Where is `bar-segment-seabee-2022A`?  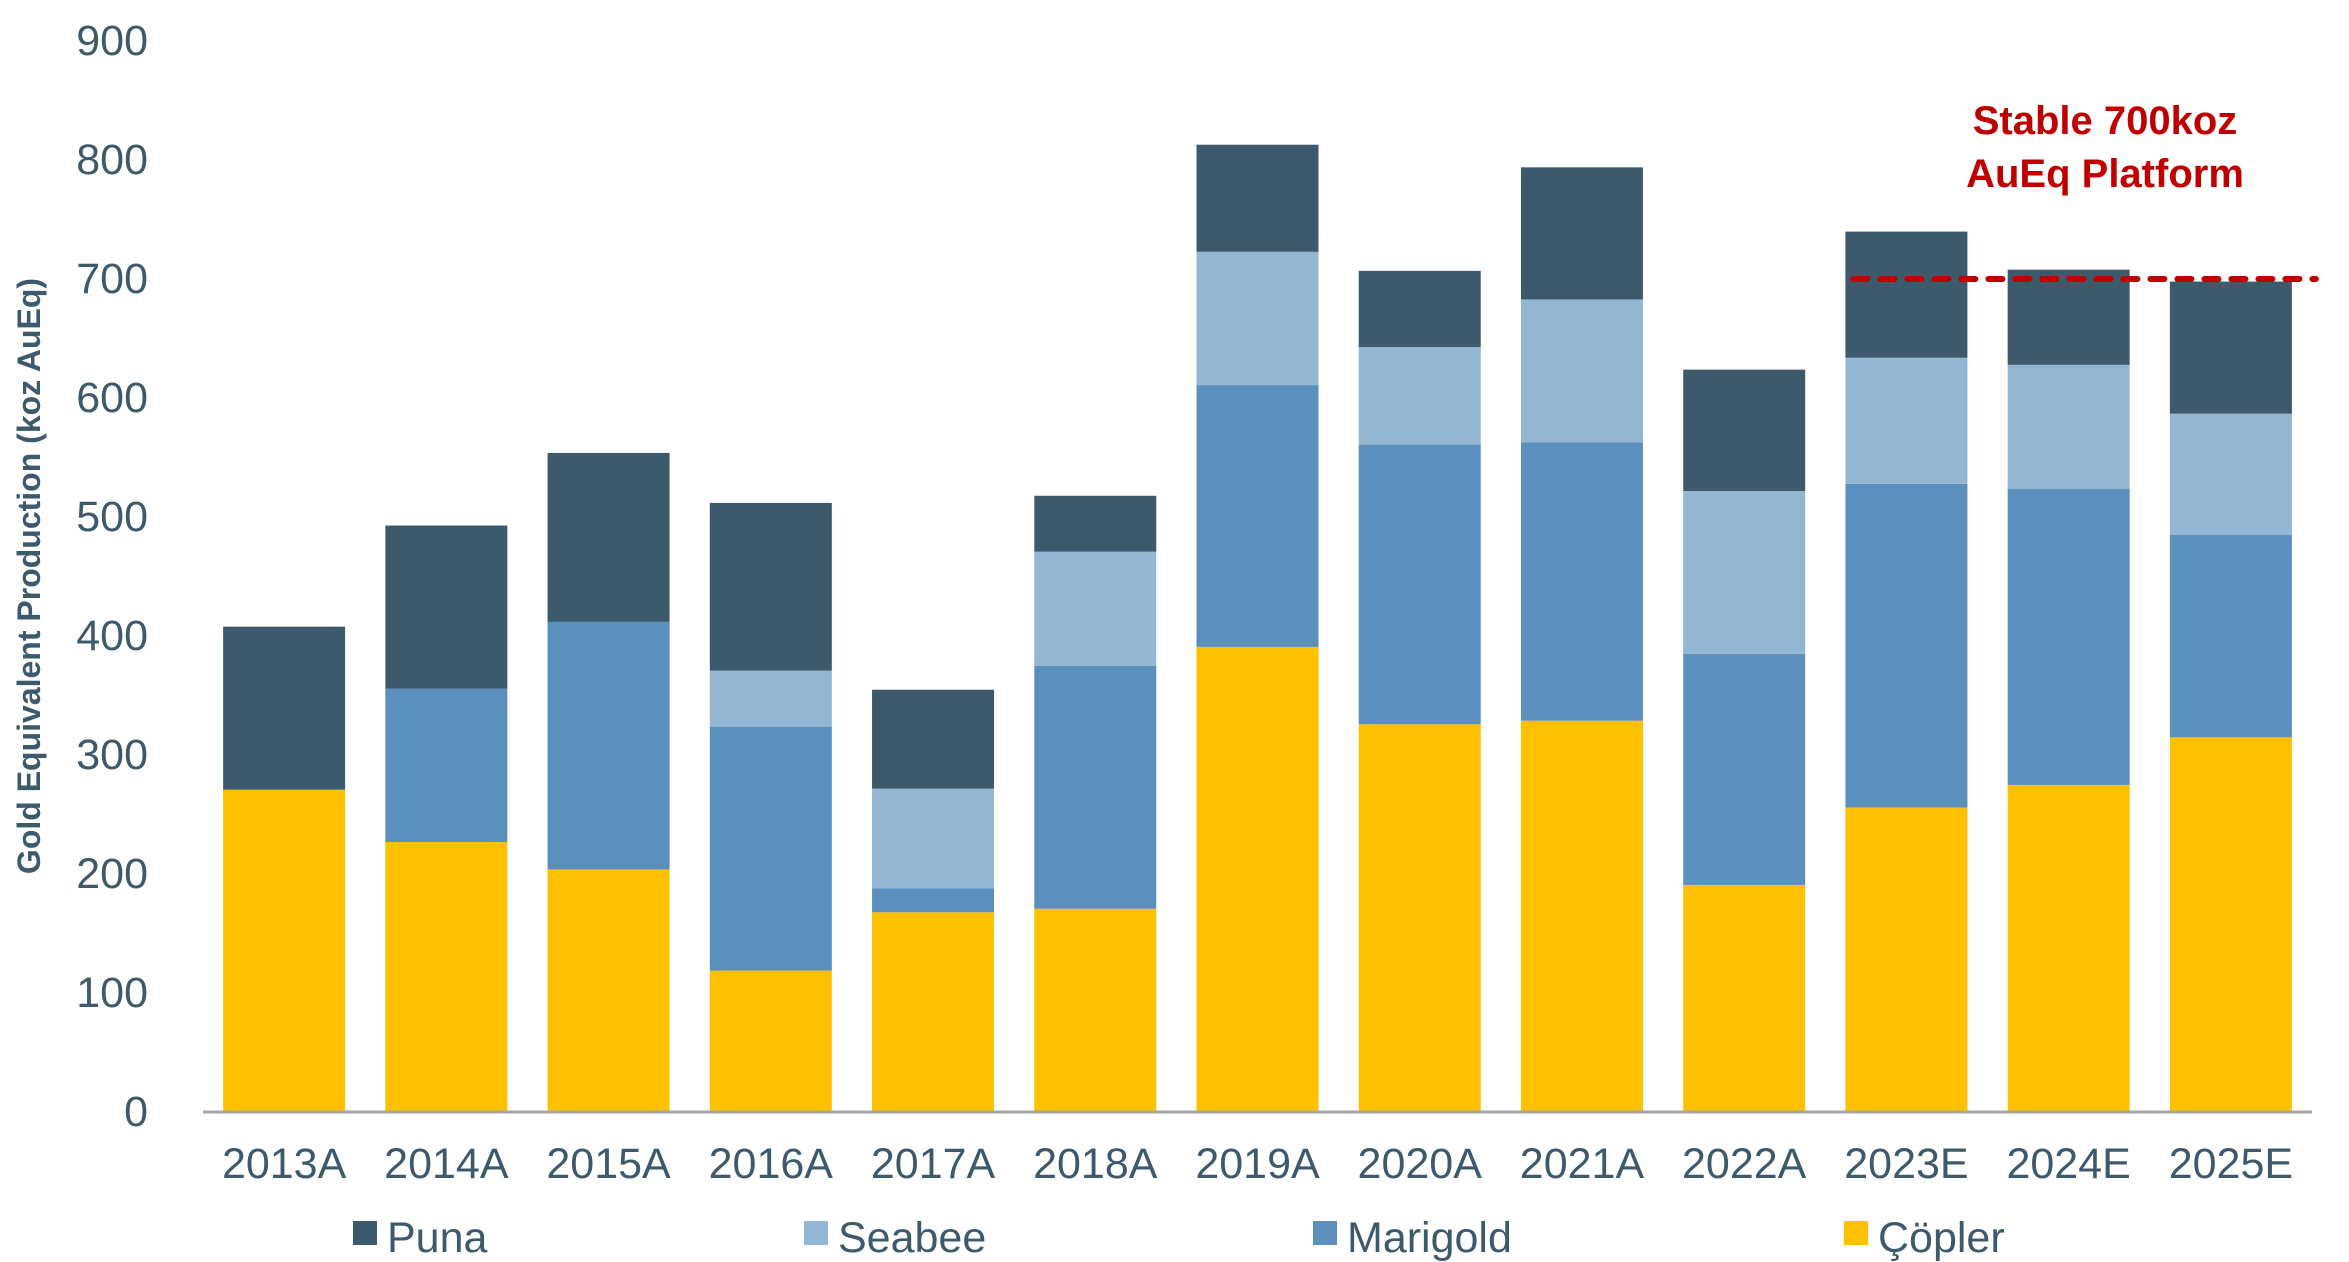
bar-segment-seabee-2022A is located at coordinates (1744, 573).